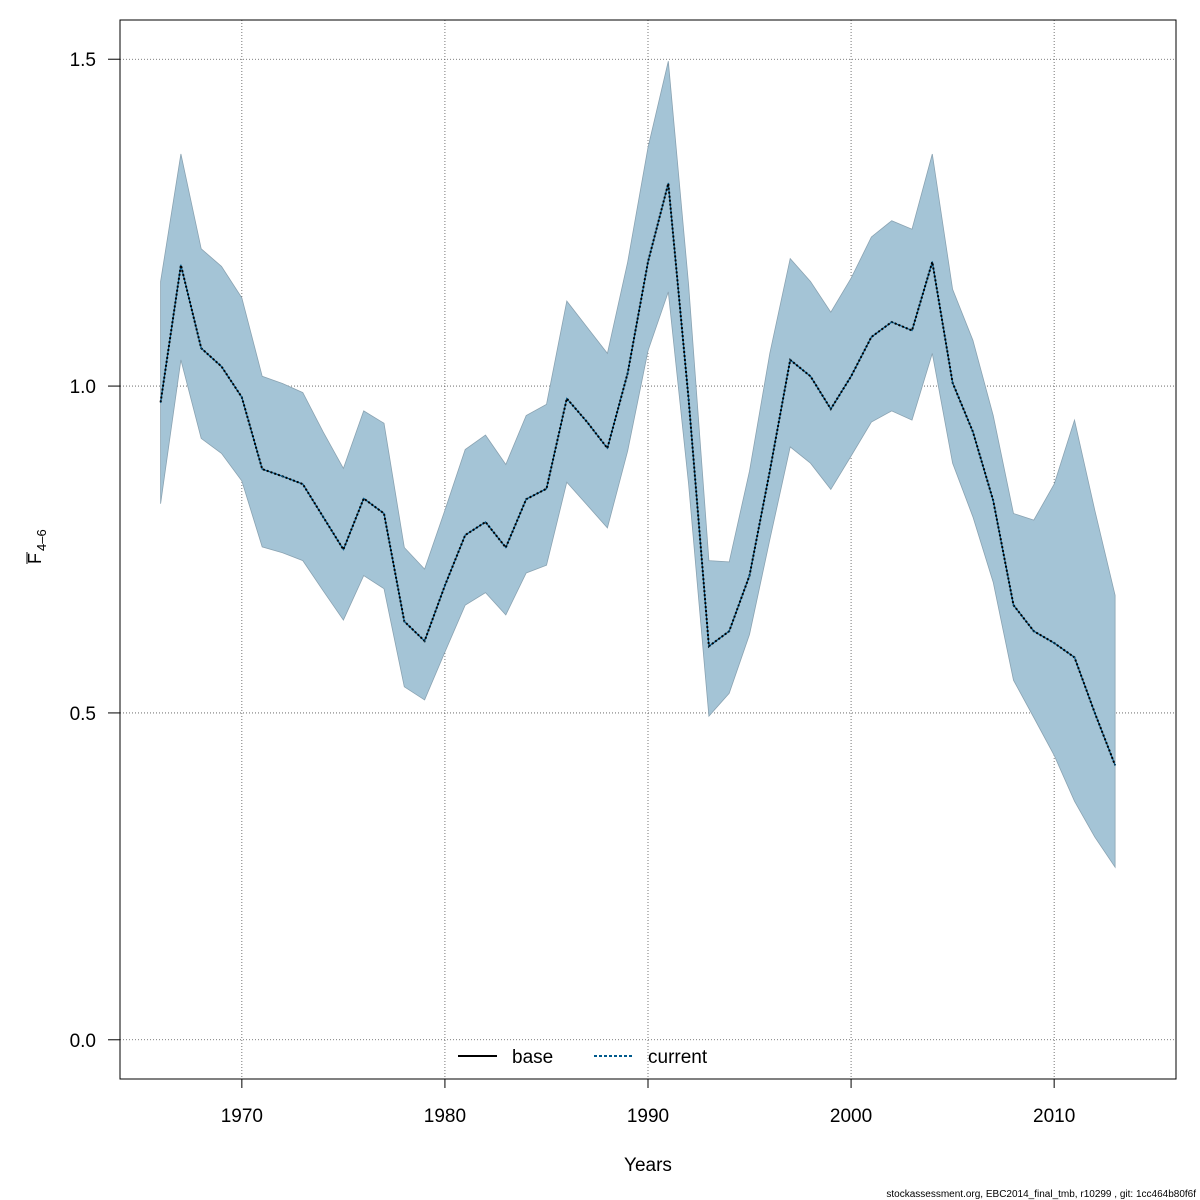 This screenshot has height=1200, width=1200. What do you see at coordinates (83, 714) in the screenshot?
I see `y-tick-label: 0.5` at bounding box center [83, 714].